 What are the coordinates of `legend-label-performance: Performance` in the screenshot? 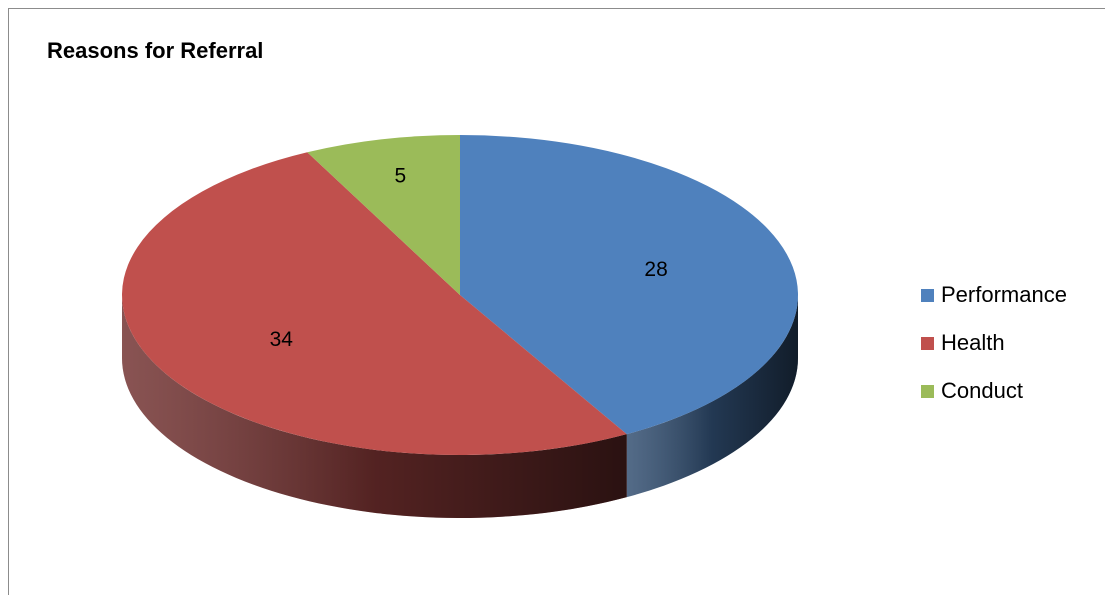 It's located at (1004, 294).